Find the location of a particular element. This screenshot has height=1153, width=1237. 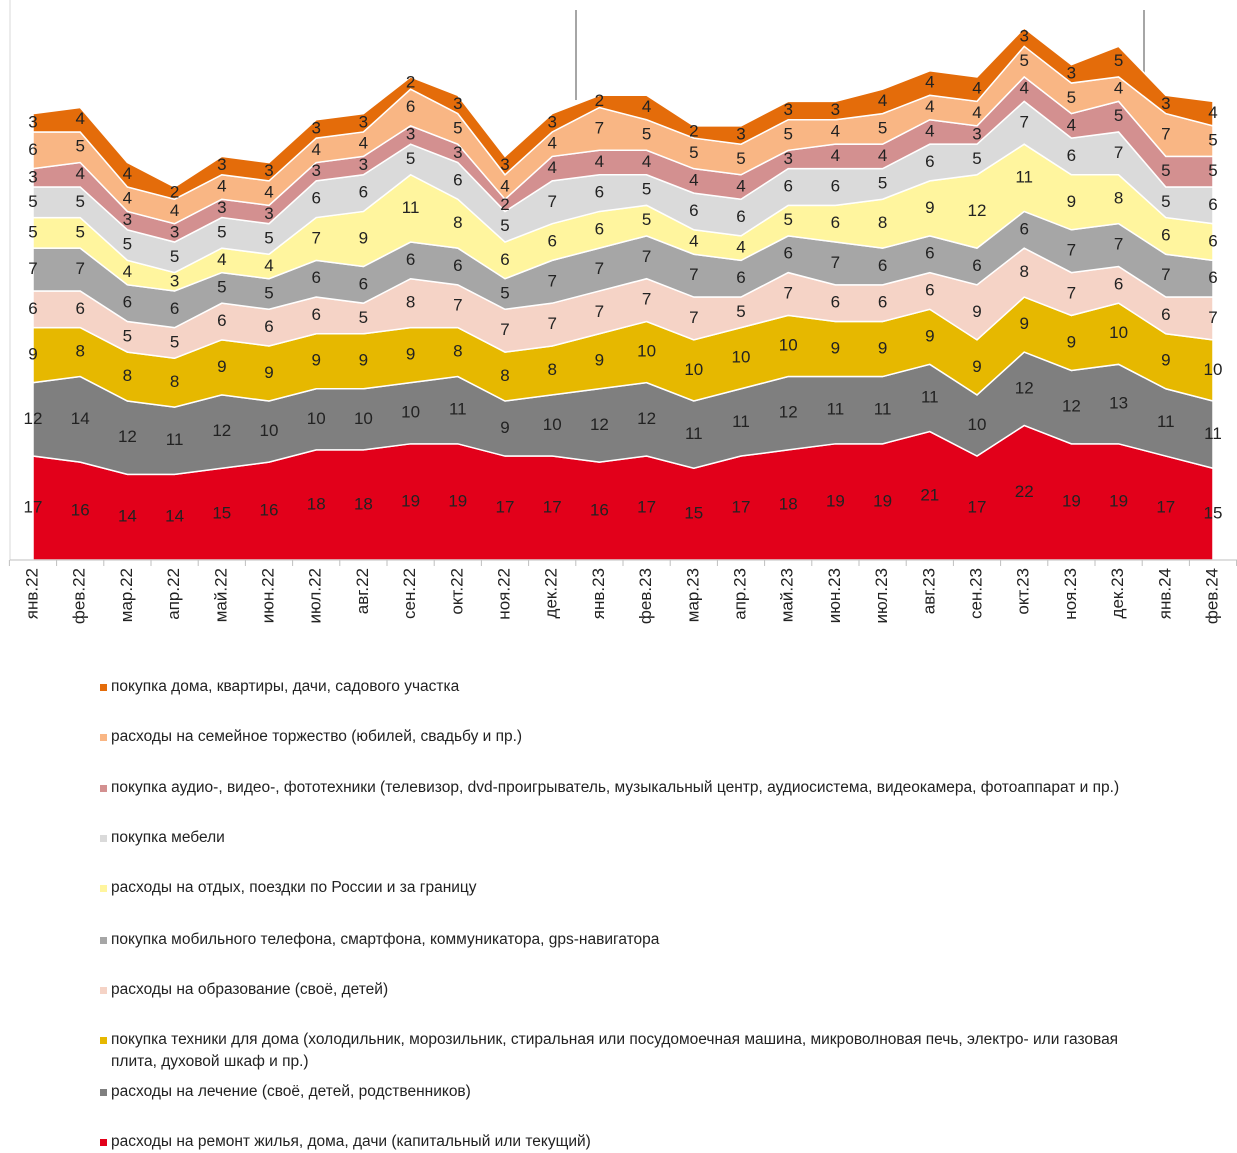

data-label: 21 is located at coordinates (929, 494).